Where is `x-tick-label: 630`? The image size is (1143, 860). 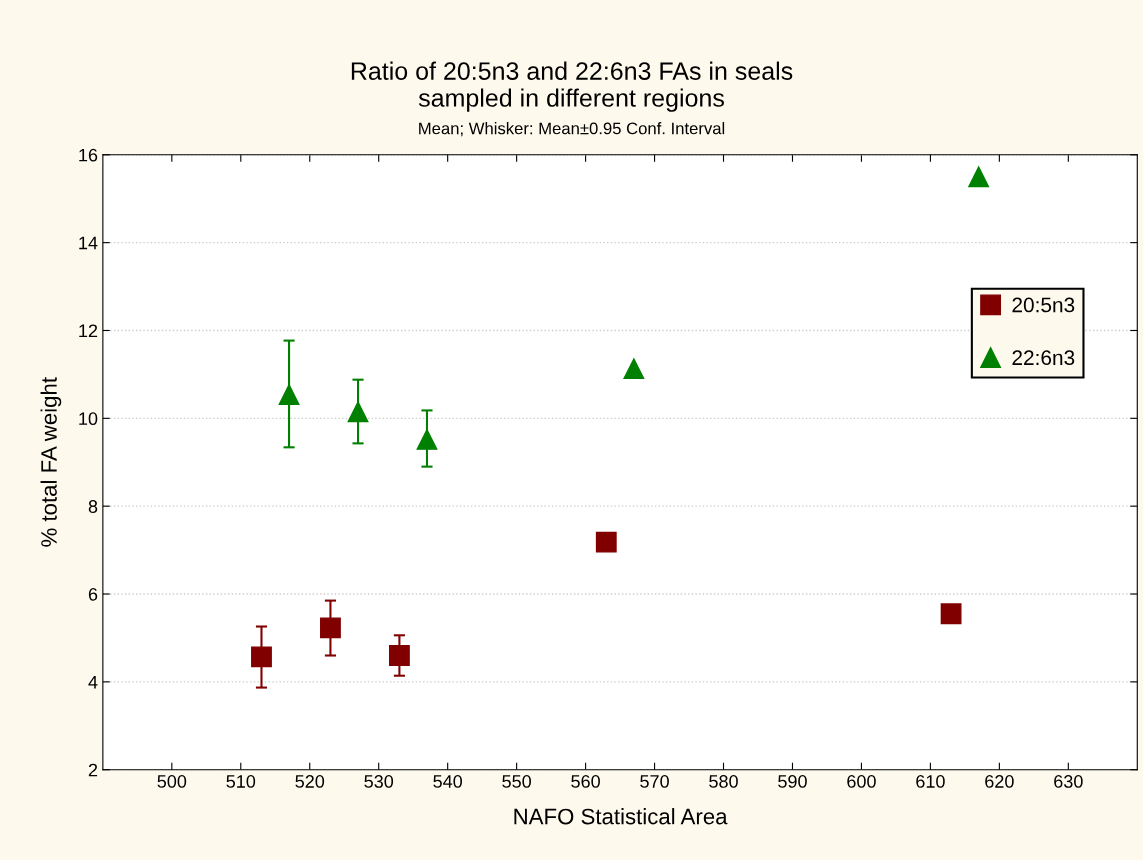 x-tick-label: 630 is located at coordinates (1068, 781).